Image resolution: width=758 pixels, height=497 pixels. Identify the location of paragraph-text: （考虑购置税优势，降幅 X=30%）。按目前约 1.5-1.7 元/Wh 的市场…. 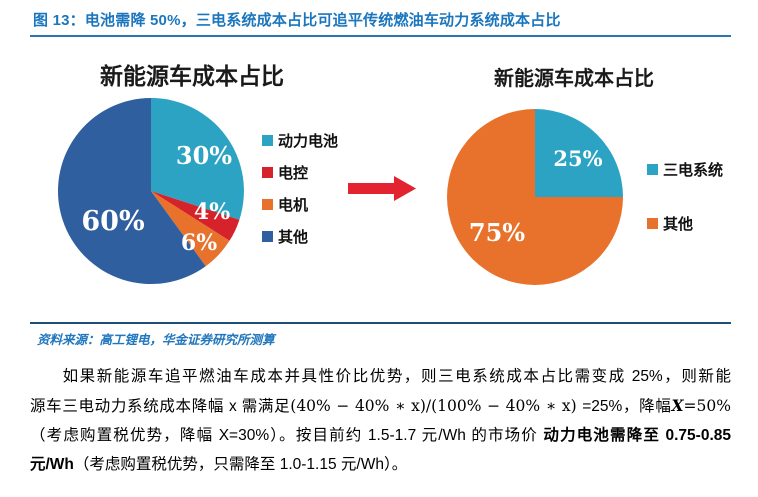
(287, 435).